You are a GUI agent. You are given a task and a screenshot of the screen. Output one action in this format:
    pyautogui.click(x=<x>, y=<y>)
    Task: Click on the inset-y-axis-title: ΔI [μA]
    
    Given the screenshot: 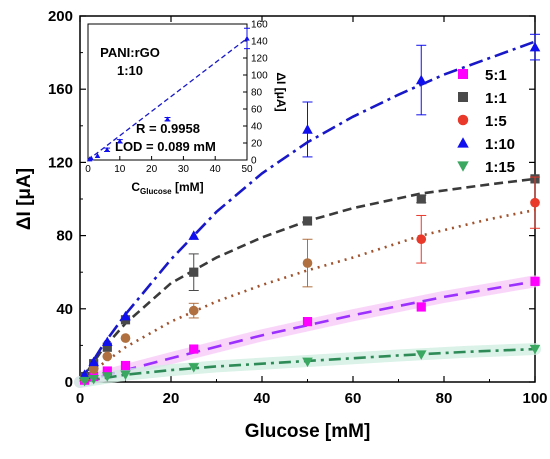 What is the action you would take?
    pyautogui.click(x=281, y=91)
    